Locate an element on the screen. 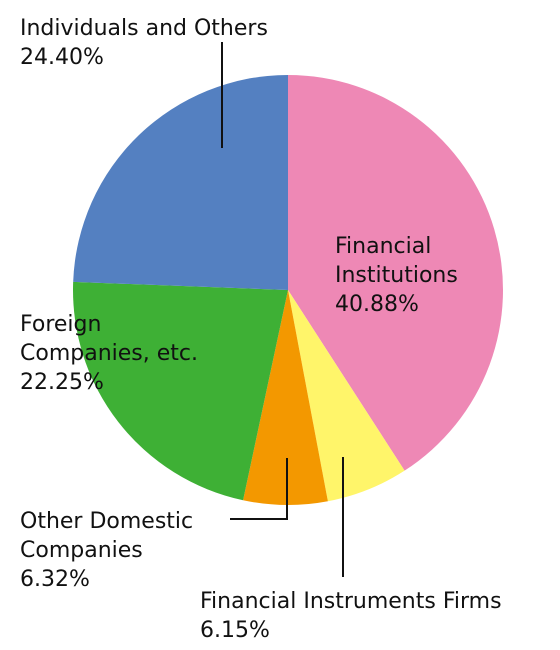 The height and width of the screenshot is (650, 560). slice-label: Other Domestic Companies 6.32% is located at coordinates (106, 550).